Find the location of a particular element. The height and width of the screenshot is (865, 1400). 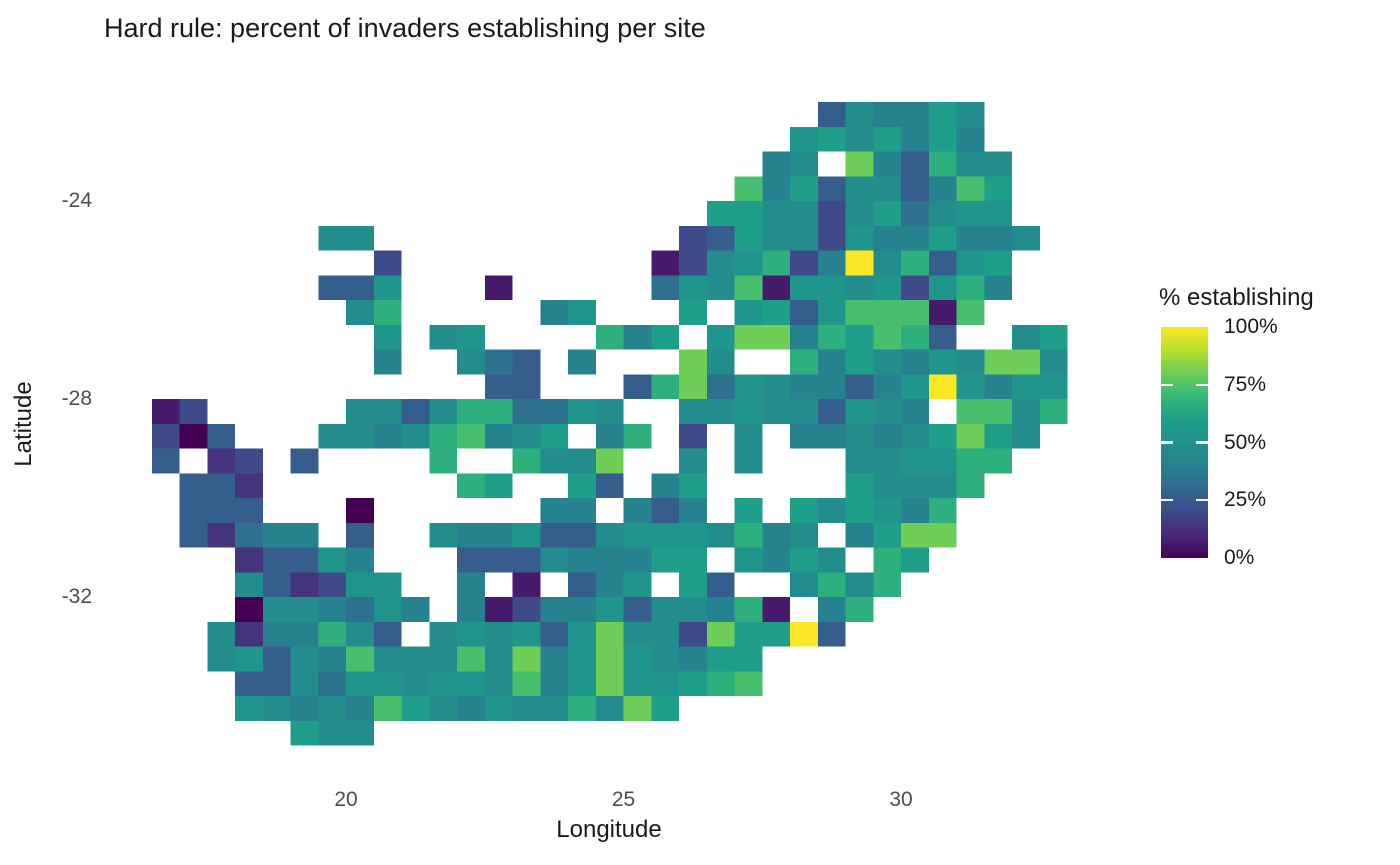

legend-tick-label: 100% is located at coordinates (1251, 326).